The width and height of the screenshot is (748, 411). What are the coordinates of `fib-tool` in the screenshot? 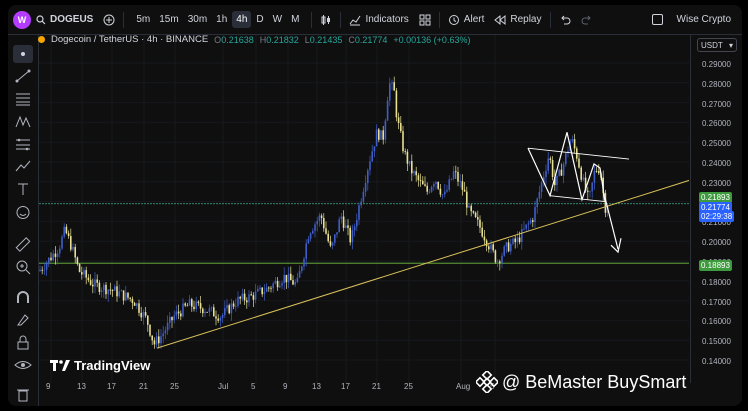 It's located at (23, 99).